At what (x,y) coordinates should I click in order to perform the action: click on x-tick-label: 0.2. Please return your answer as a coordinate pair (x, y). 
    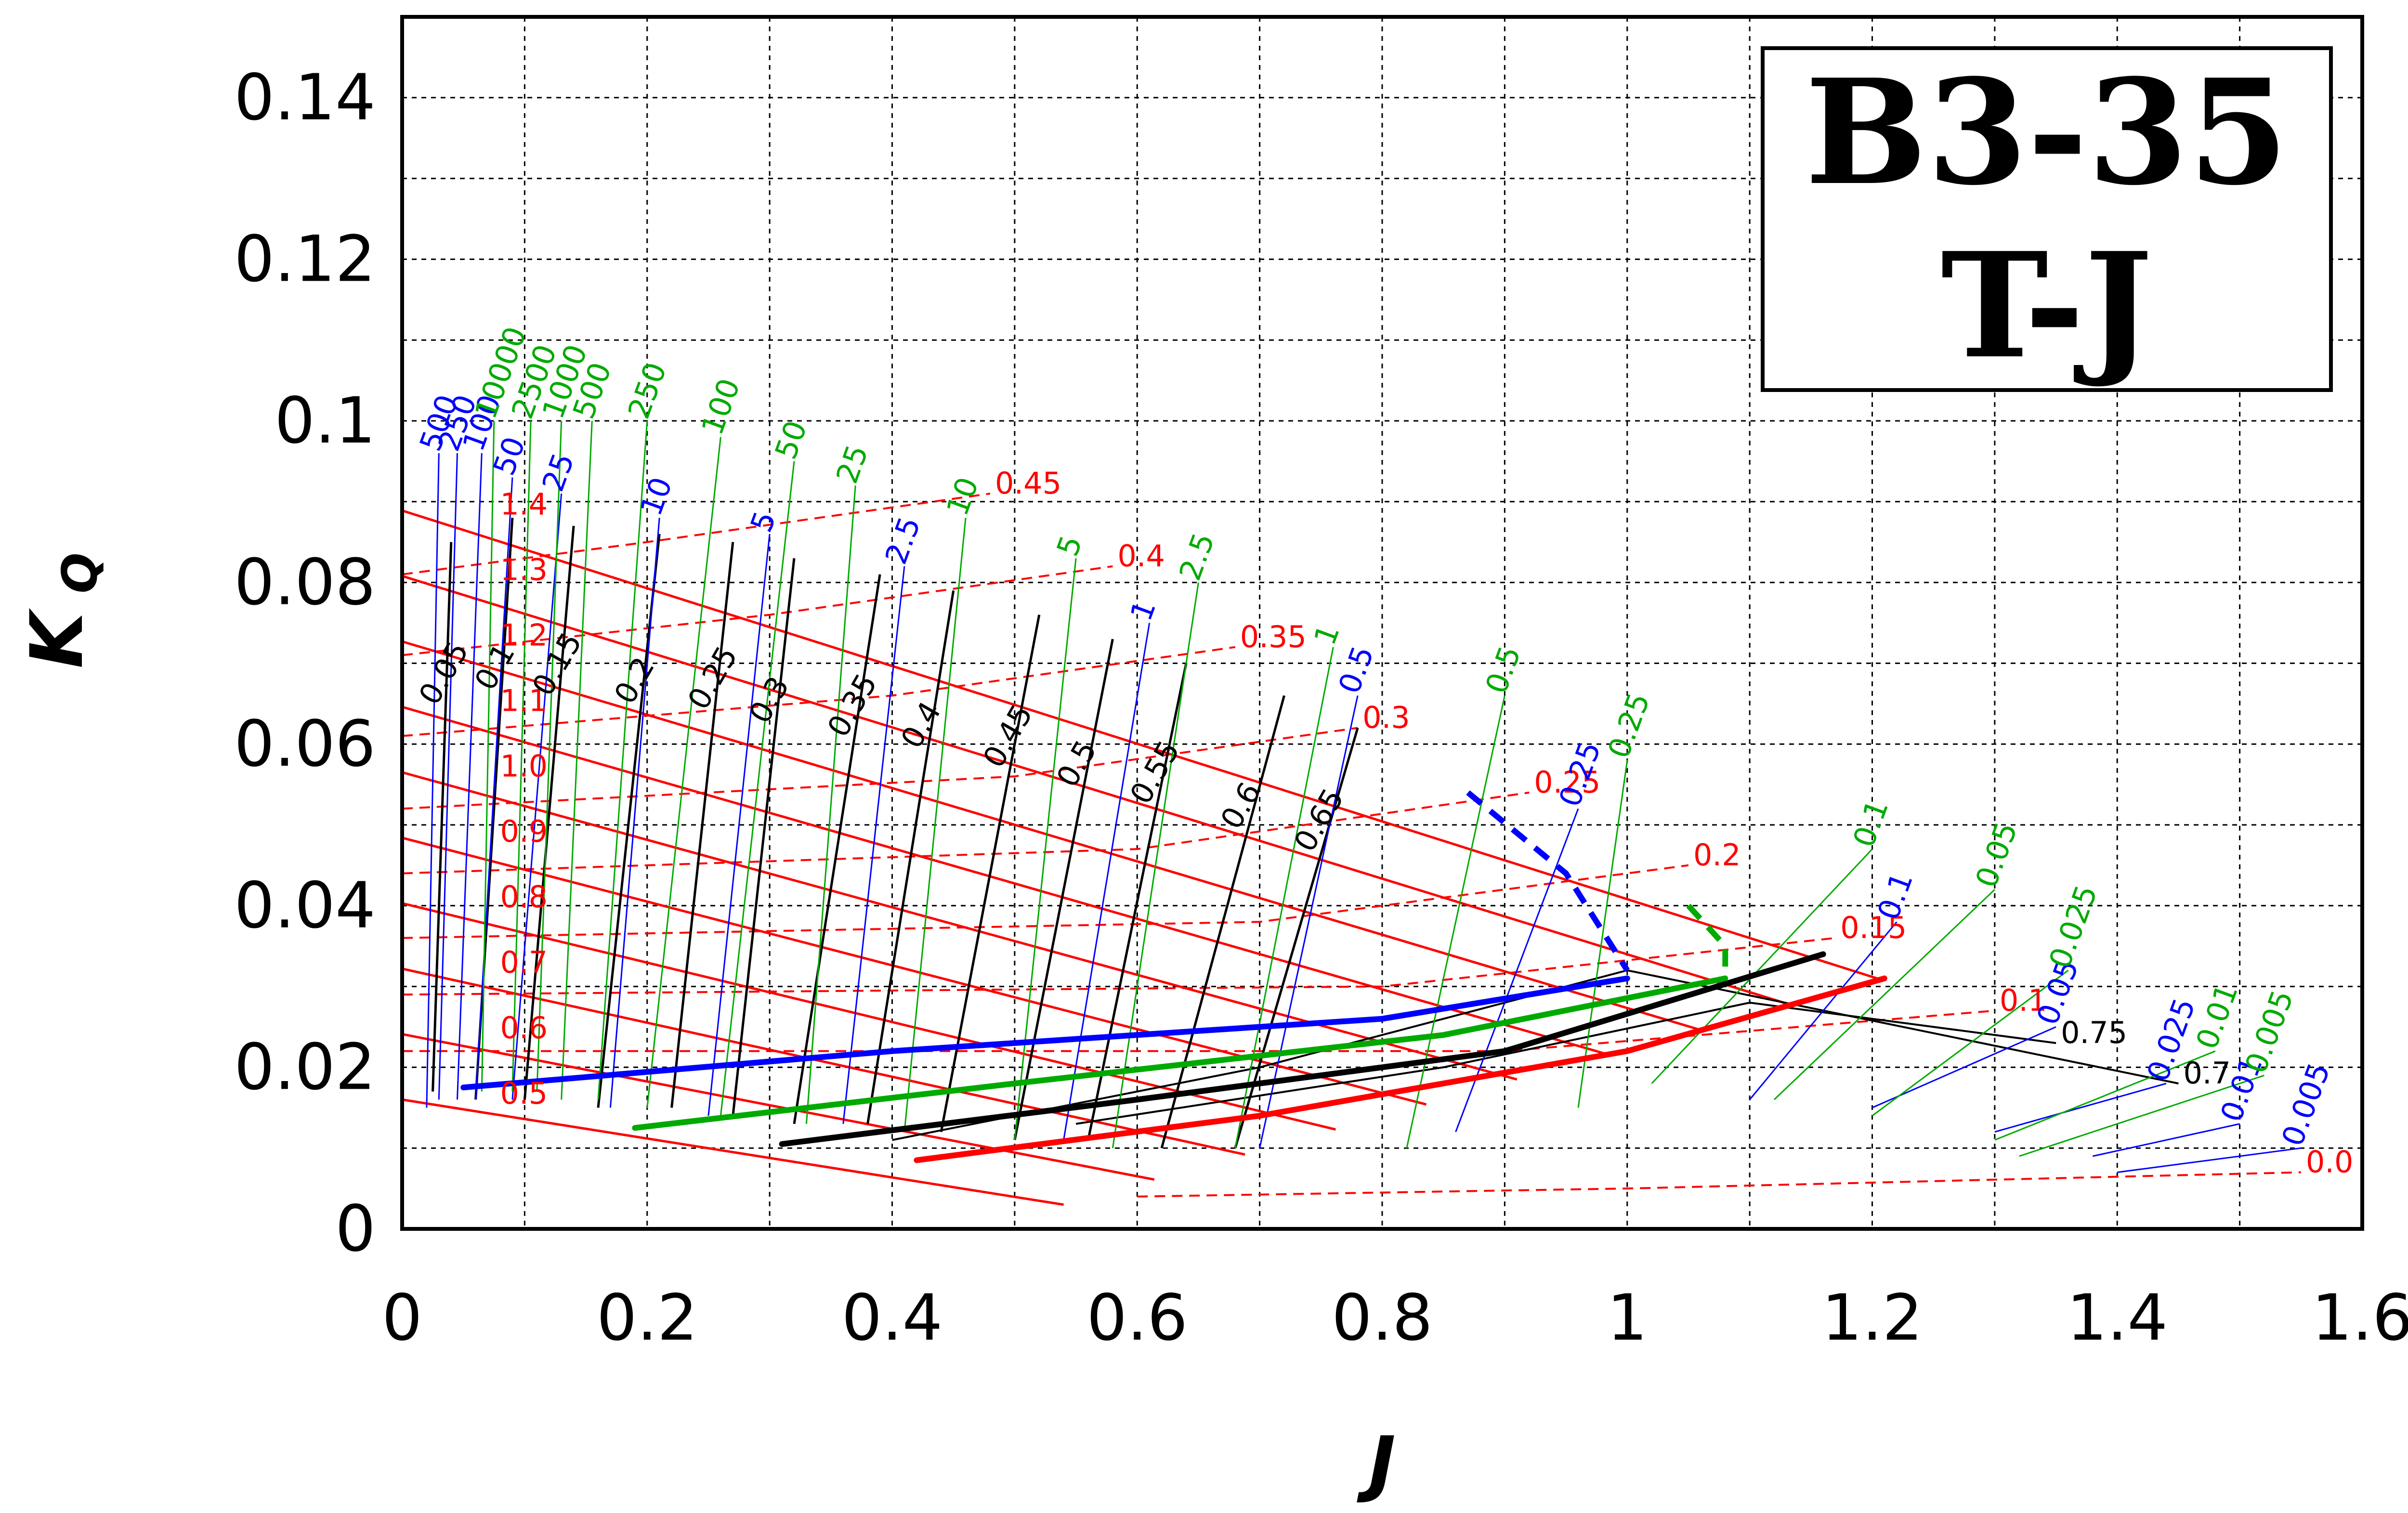
    Looking at the image, I should click on (647, 1318).